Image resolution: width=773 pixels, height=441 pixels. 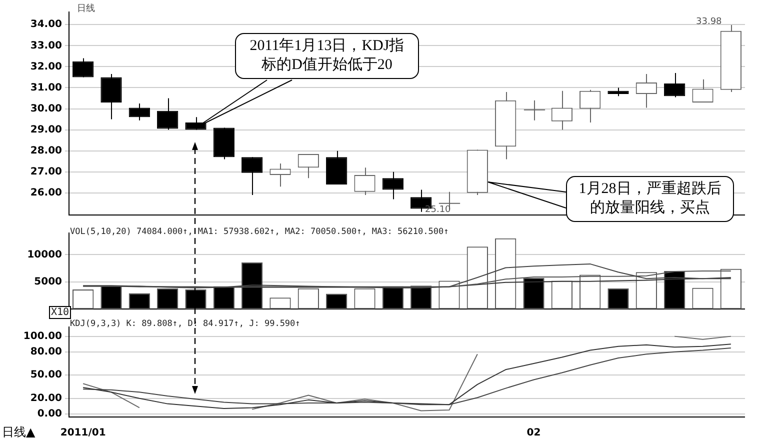 I want to click on y-tick-label: 33.00, so click(x=46, y=46).